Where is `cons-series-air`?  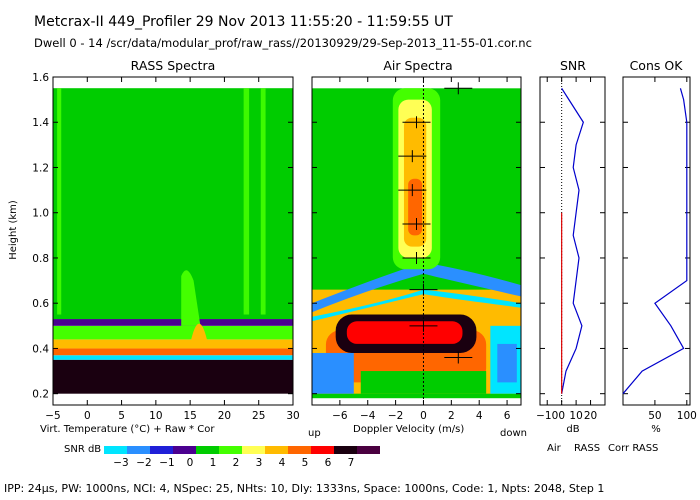
cons-series-air is located at coordinates (655, 241).